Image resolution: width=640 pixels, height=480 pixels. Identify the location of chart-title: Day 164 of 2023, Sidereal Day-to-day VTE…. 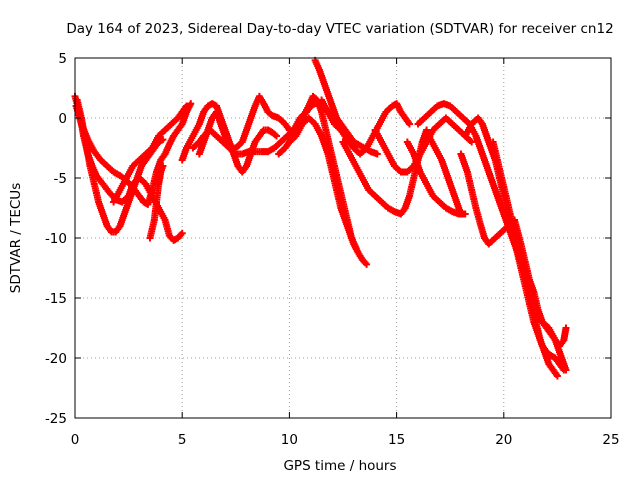
(339, 29).